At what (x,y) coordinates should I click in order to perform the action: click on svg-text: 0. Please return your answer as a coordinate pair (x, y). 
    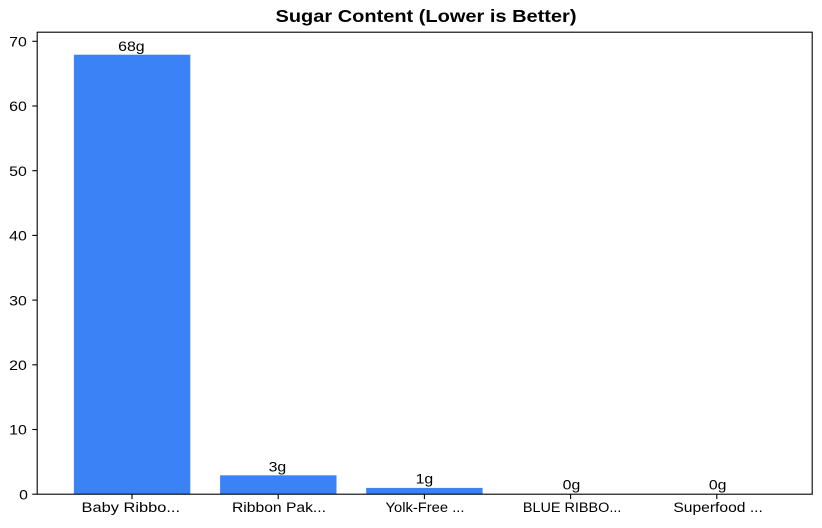
    Looking at the image, I should click on (23, 494).